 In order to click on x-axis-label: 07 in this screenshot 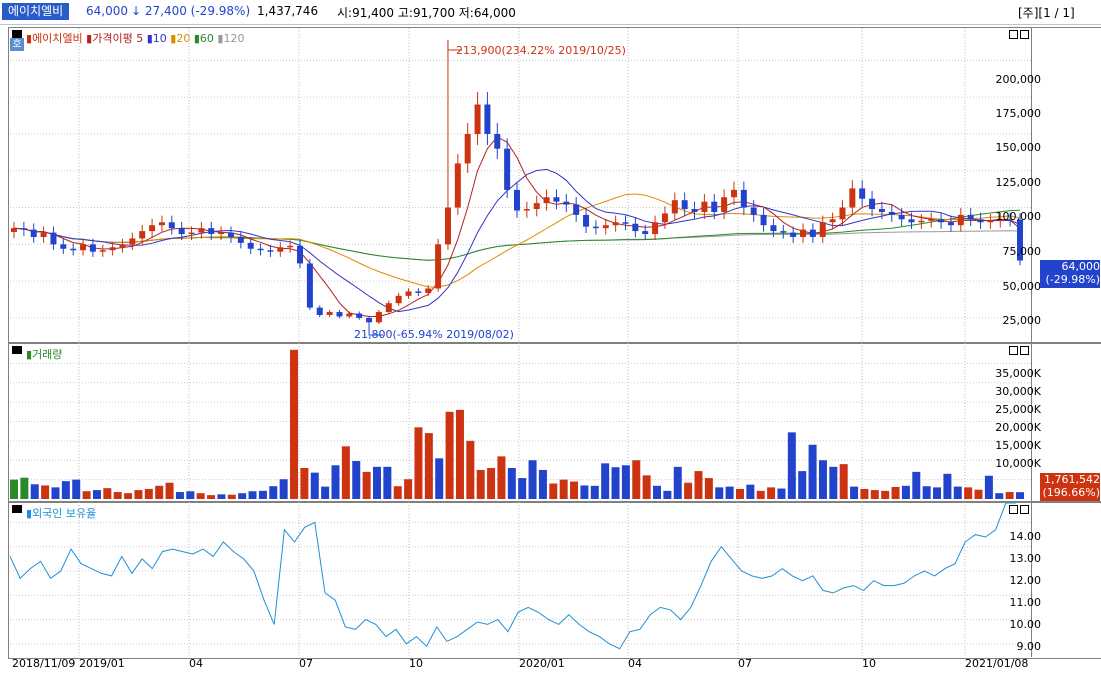, I will do `click(306, 663)`.